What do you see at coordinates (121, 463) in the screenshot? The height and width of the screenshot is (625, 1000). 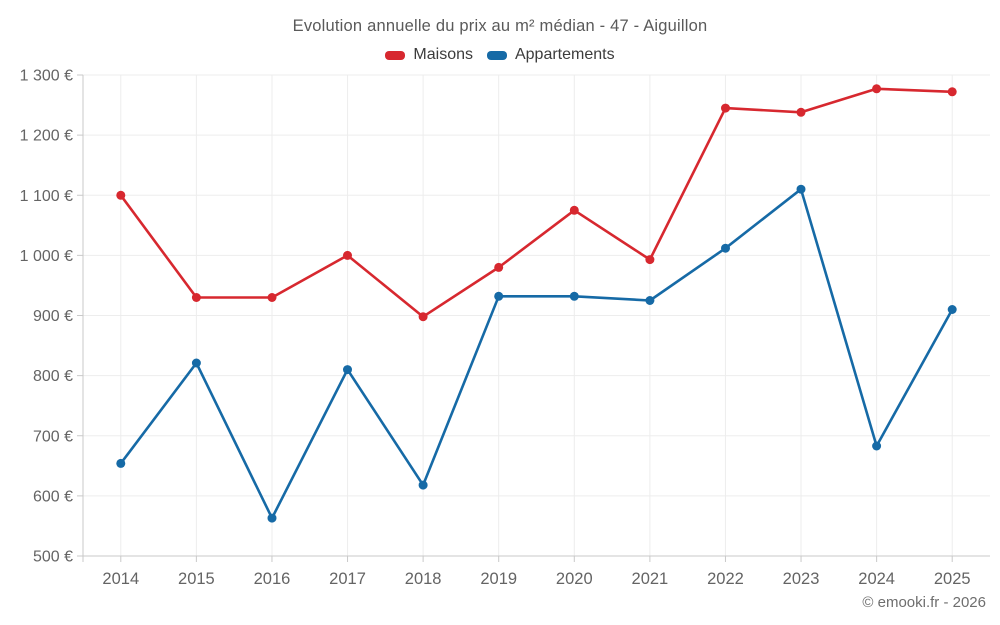 I see `appartements-point-2014` at bounding box center [121, 463].